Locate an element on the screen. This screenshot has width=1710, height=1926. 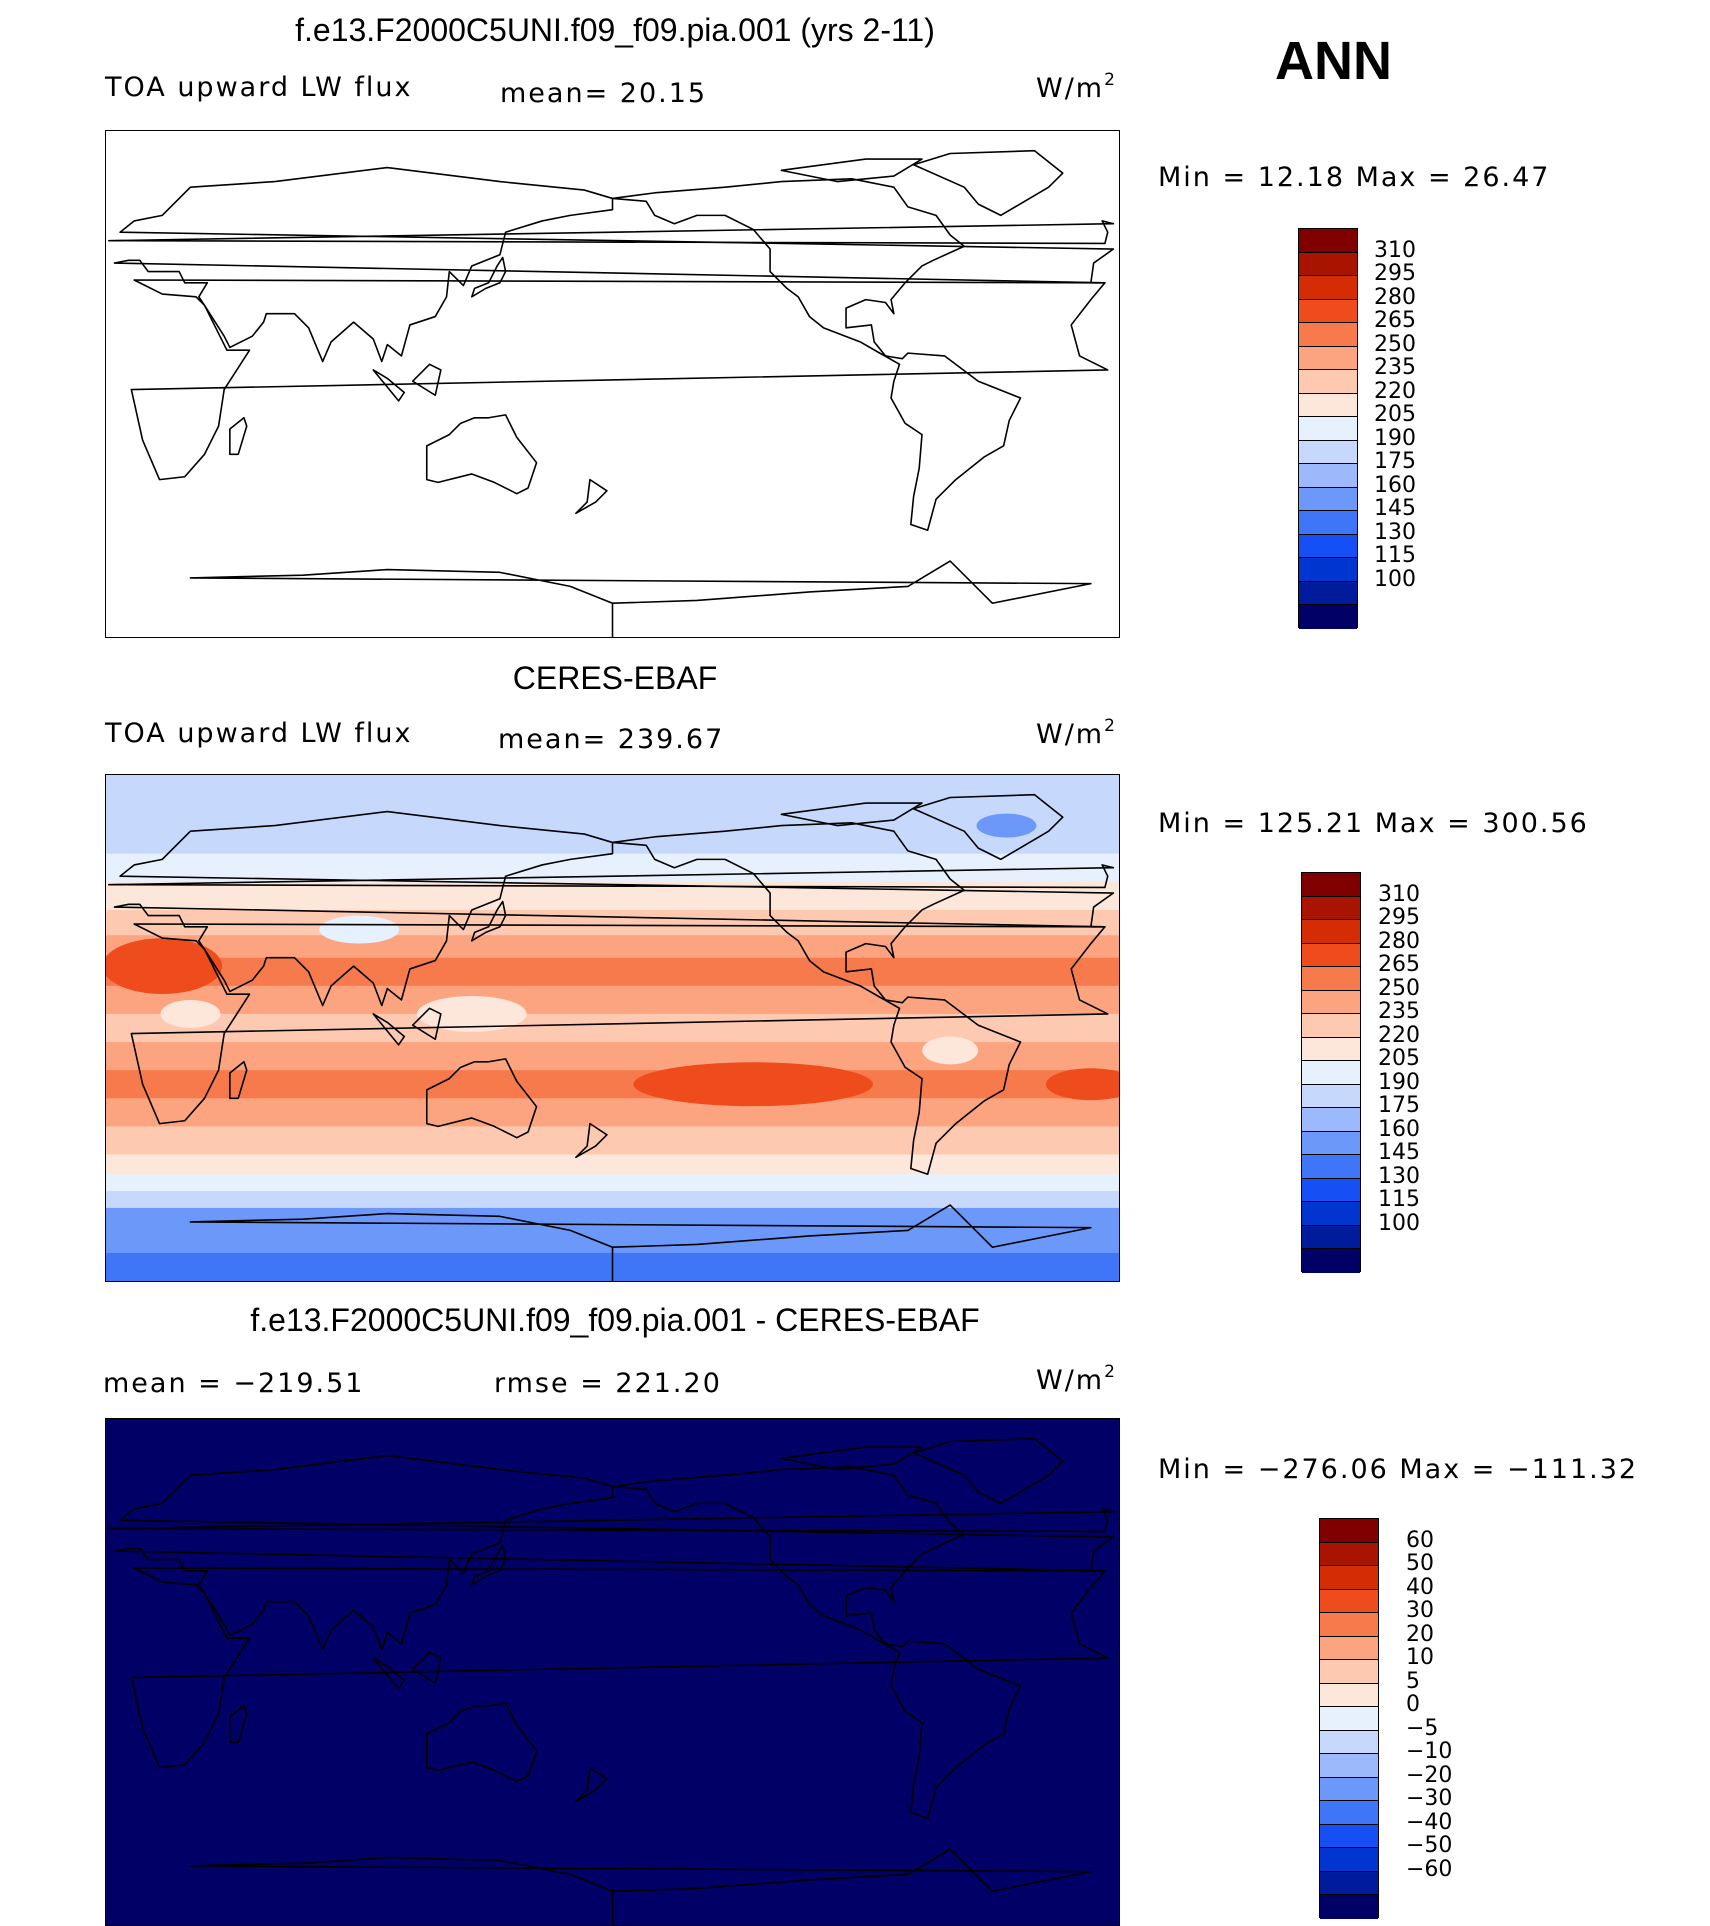
panel-3-mean-label: mean = −219.51 is located at coordinates (234, 1383).